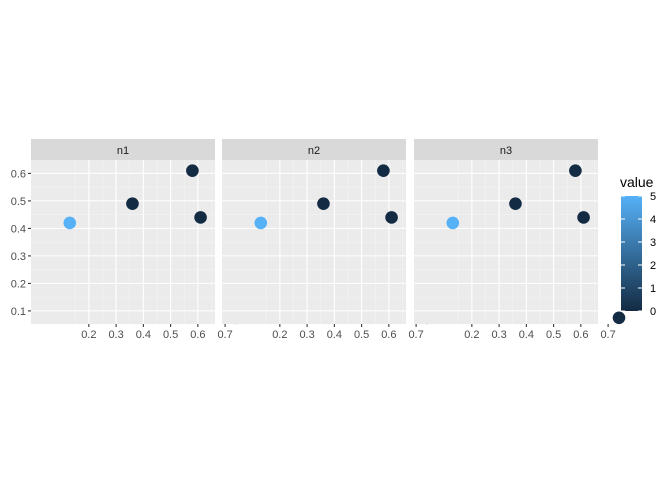 The image size is (672, 480). What do you see at coordinates (18, 229) in the screenshot?
I see `y-tick-label: 0.4` at bounding box center [18, 229].